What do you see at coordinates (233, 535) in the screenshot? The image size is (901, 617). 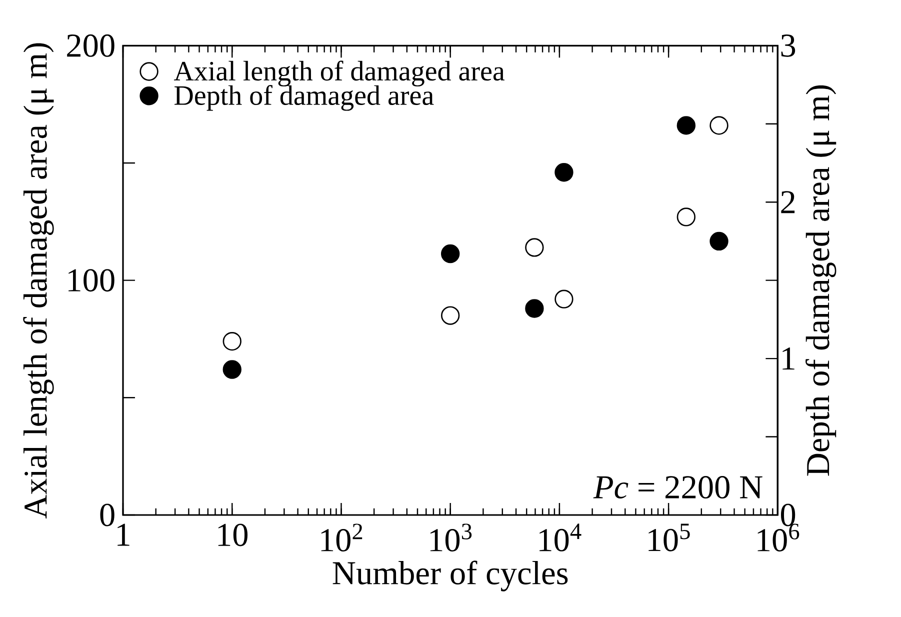 I see `x-tick-label: 10` at bounding box center [233, 535].